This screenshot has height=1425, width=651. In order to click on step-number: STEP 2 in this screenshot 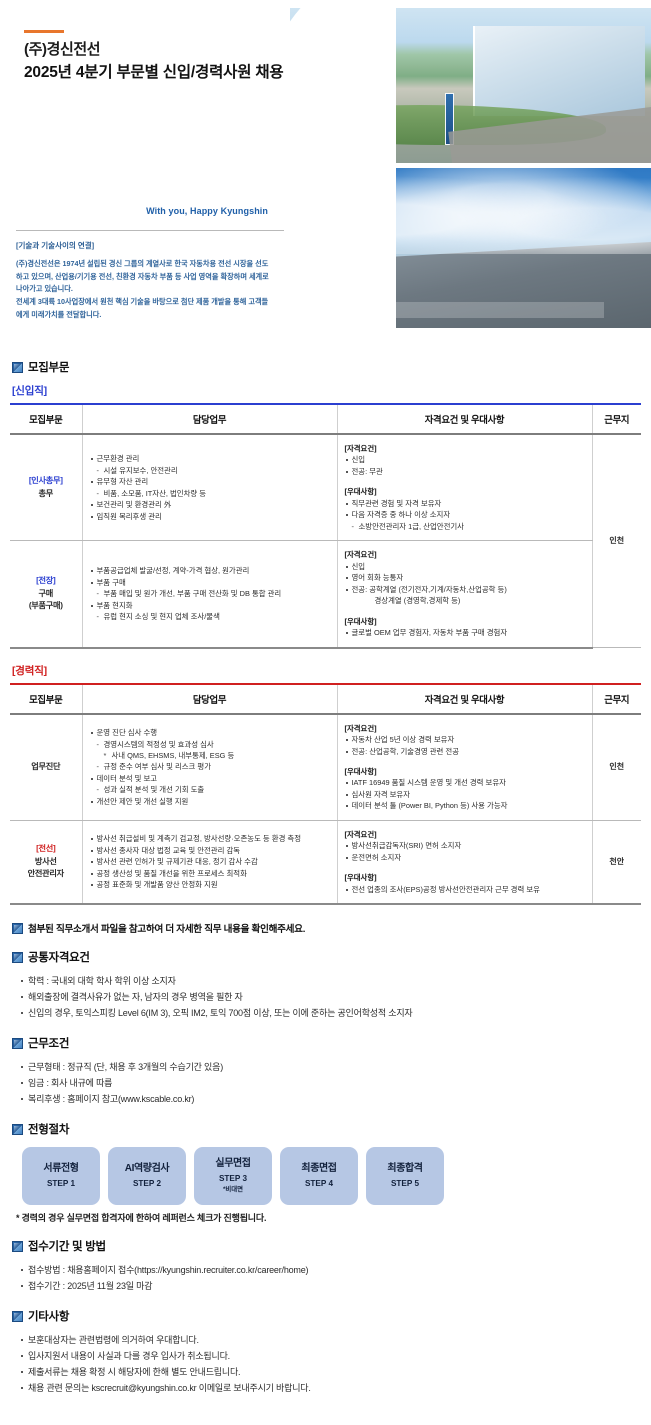, I will do `click(147, 1183)`.